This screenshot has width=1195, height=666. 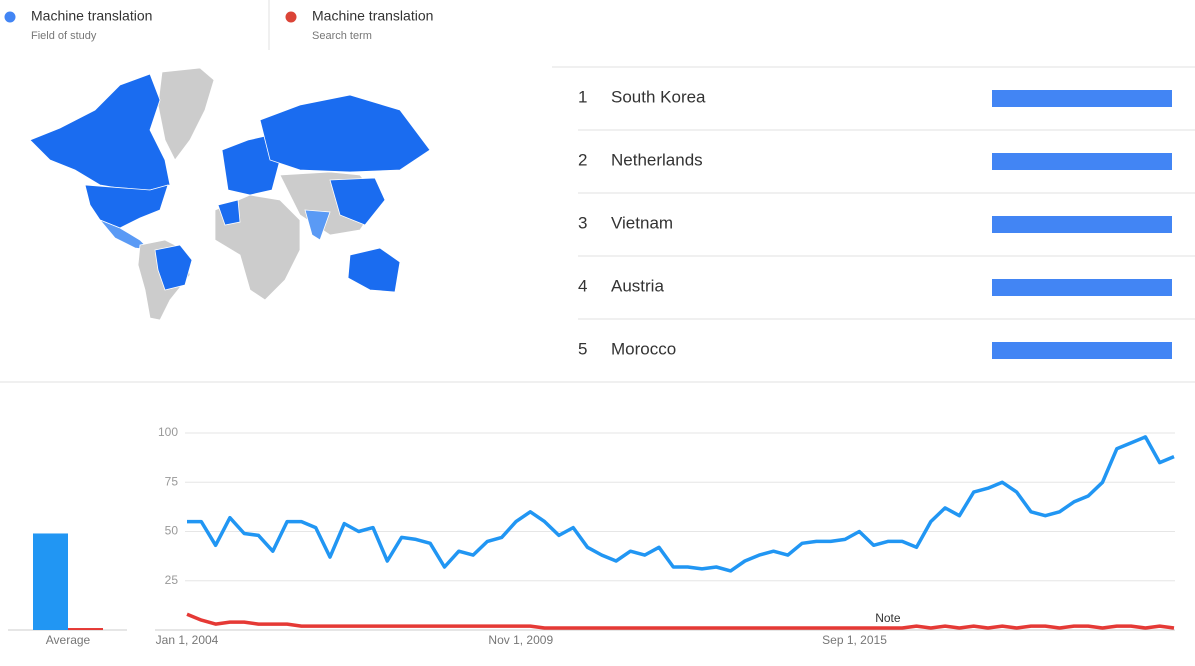 What do you see at coordinates (520, 640) in the screenshot?
I see `x-tick-label: Nov 1, 2009` at bounding box center [520, 640].